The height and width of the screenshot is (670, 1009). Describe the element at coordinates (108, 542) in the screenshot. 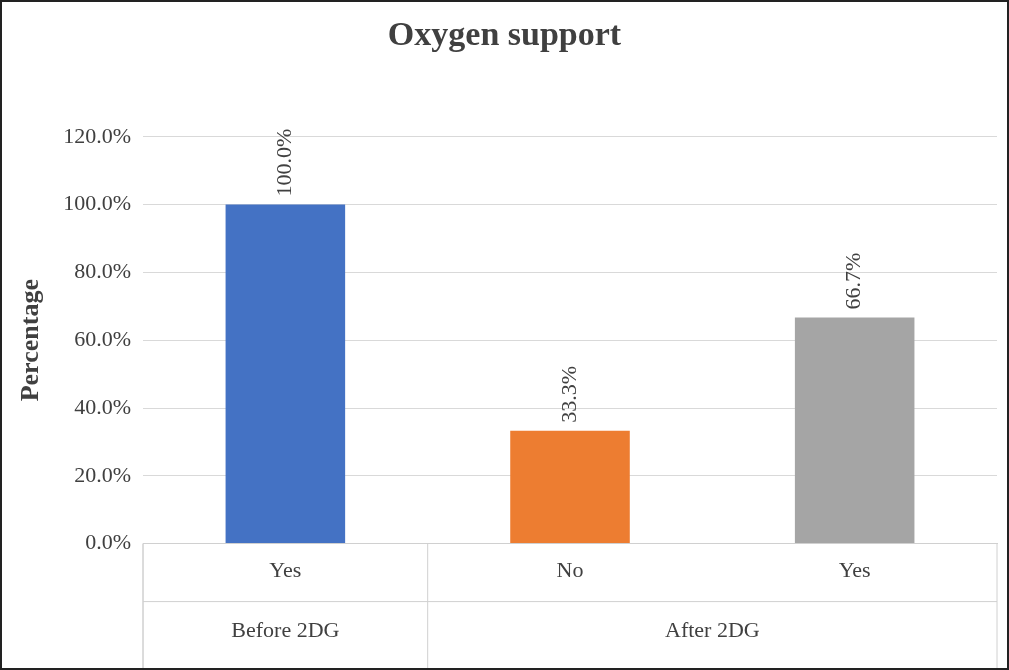

I see `y-tick-label: 0.0%` at that location.